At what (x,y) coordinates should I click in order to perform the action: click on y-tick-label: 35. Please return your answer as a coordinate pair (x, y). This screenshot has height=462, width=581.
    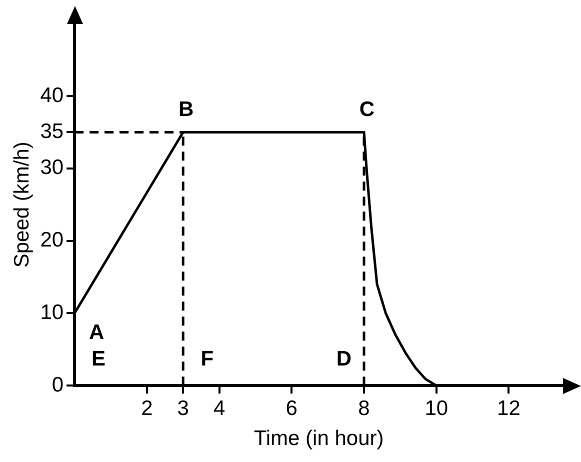
    Looking at the image, I should click on (52, 131).